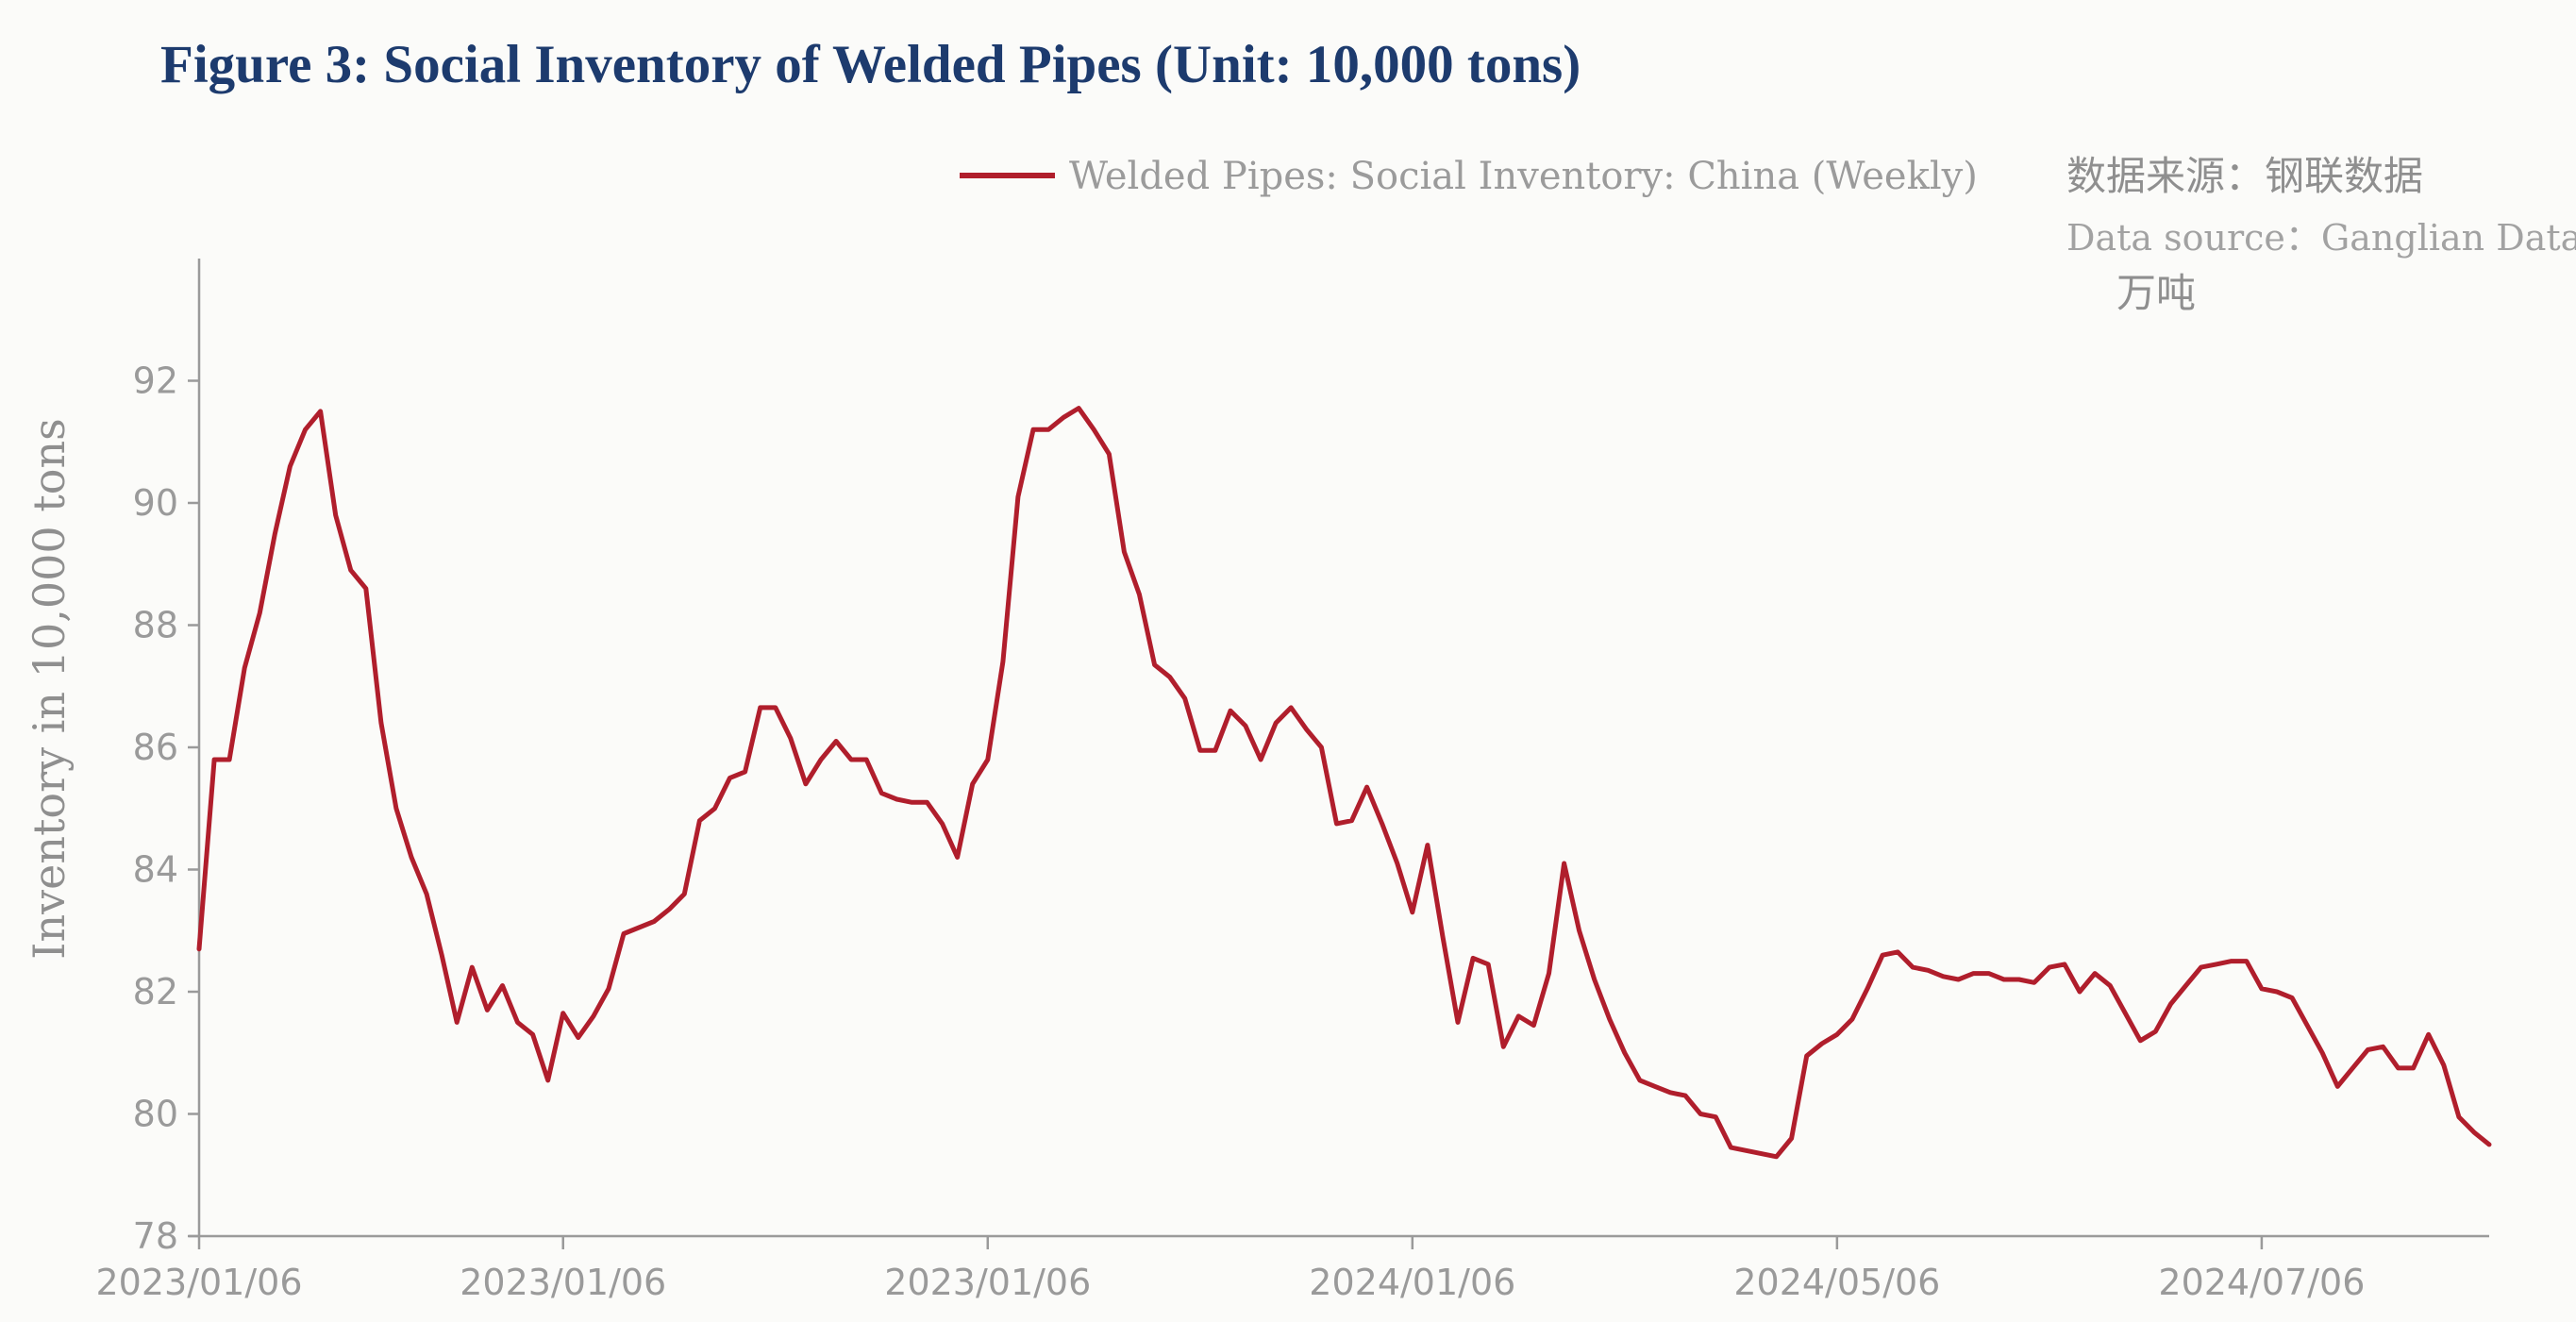  I want to click on data-source-cn: 数据来源：钢联数据, so click(2244, 176).